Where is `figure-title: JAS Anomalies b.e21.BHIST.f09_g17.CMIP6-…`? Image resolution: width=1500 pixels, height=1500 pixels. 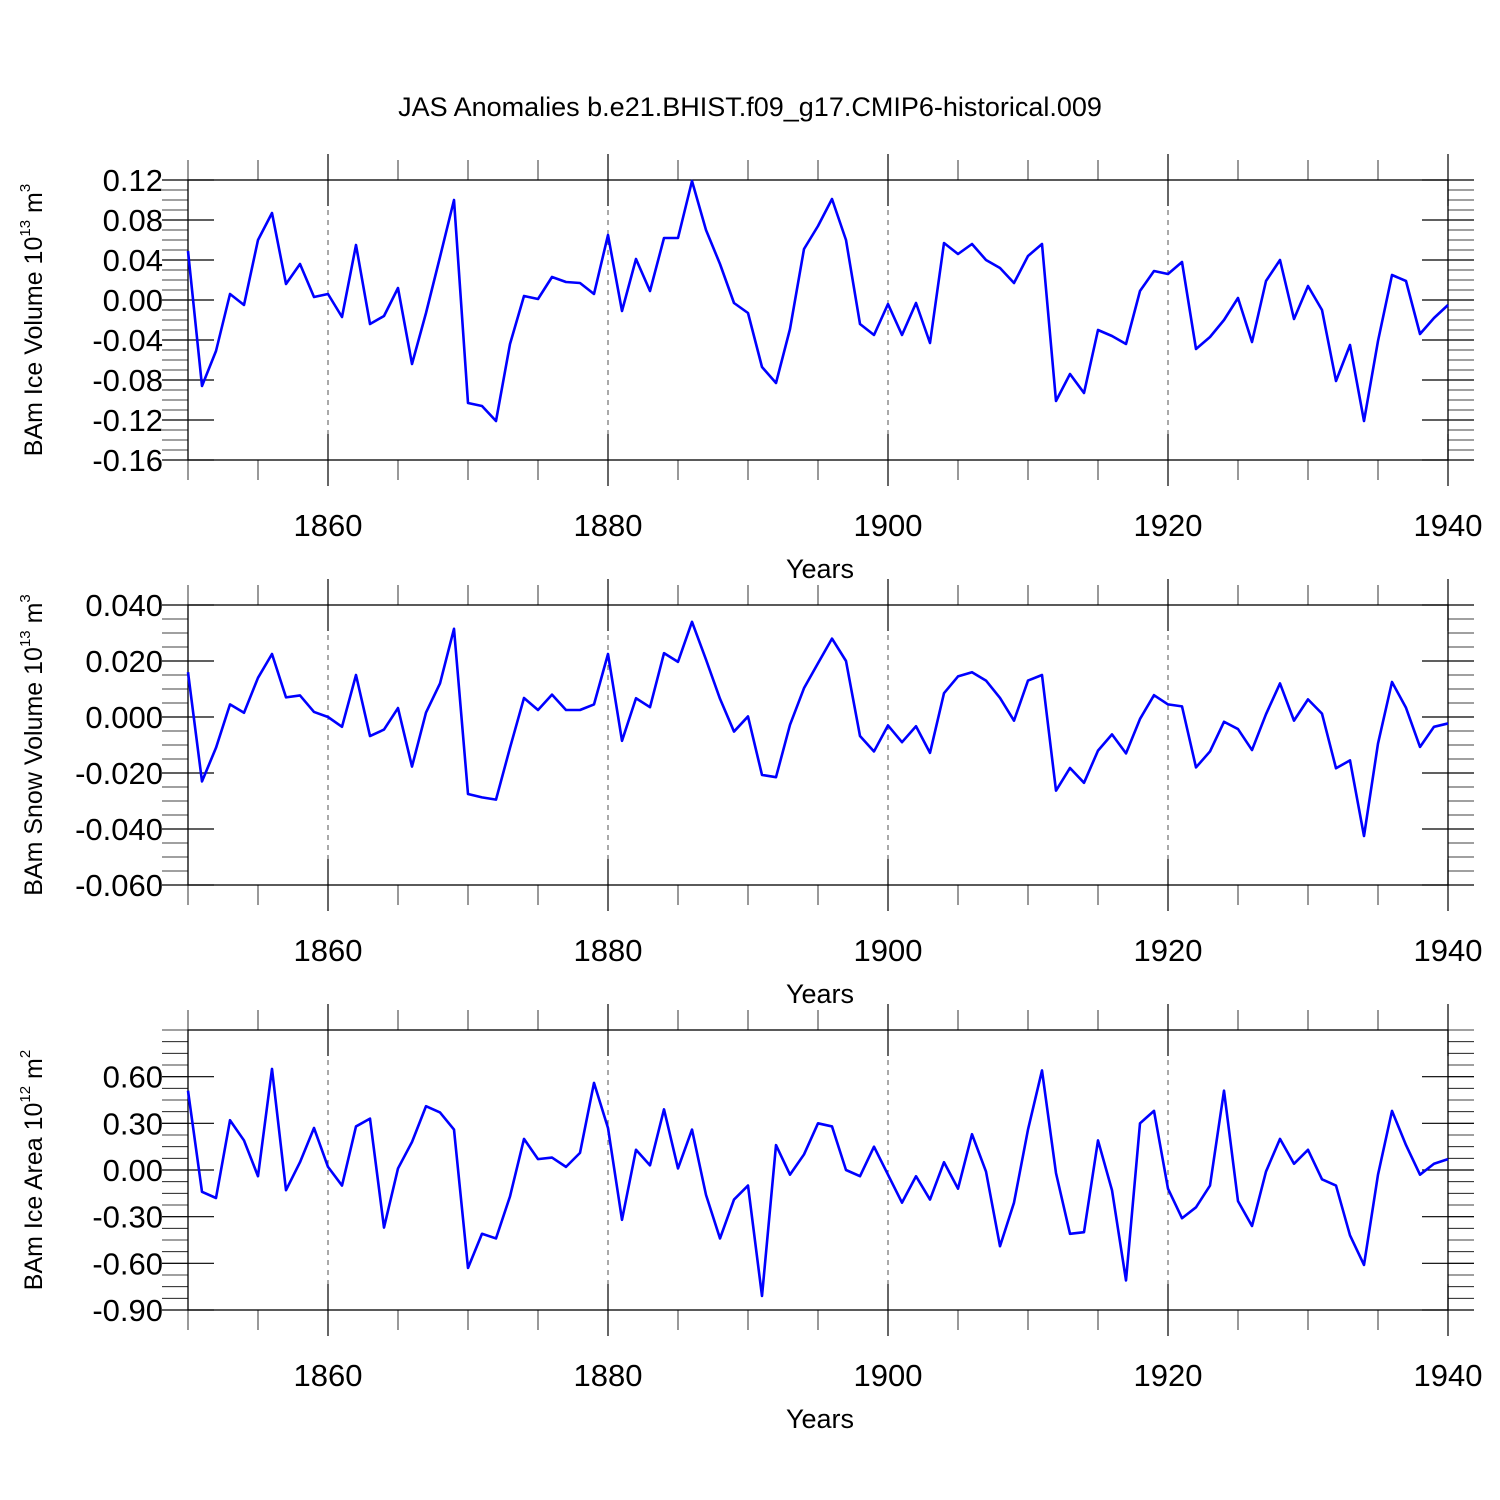 figure-title: JAS Anomalies b.e21.BHIST.f09_g17.CMIP6-… is located at coordinates (750, 107).